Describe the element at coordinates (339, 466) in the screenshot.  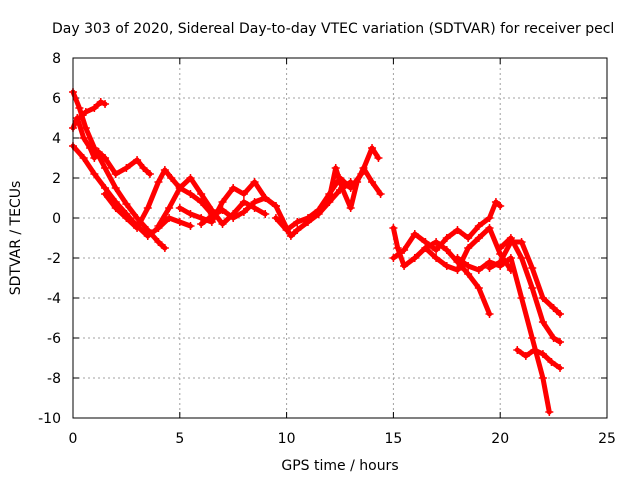
I see `x-axis-label: GPS time / hours` at that location.